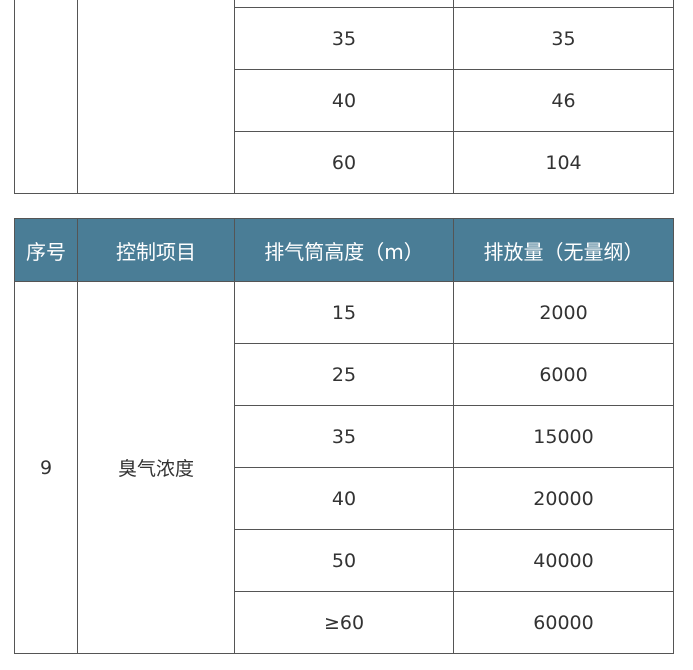  I want to click on emission-cell: 40000, so click(563, 560).